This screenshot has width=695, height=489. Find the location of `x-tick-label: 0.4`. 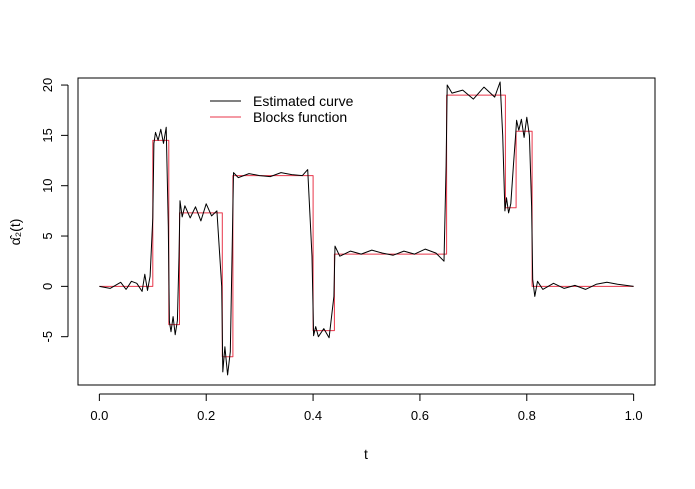

x-tick-label: 0.4 is located at coordinates (313, 415).